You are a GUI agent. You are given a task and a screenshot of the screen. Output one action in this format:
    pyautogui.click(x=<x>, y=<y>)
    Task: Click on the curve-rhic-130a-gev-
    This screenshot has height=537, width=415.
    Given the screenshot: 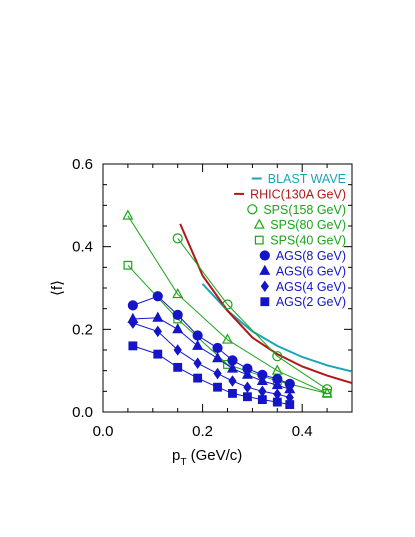 What is the action you would take?
    pyautogui.click(x=265, y=304)
    